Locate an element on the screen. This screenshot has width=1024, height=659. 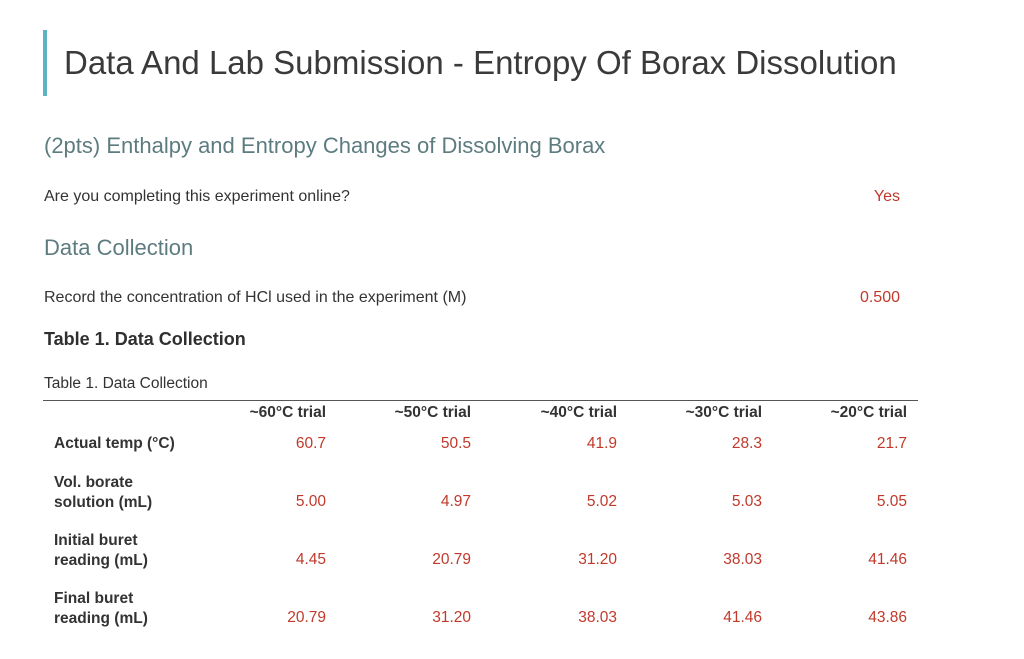
table-cell: 5.02 is located at coordinates (601, 501).